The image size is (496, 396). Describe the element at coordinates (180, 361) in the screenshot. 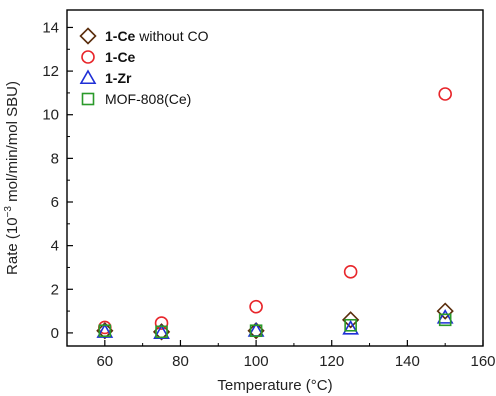

I see `x-tick-label: 80` at that location.